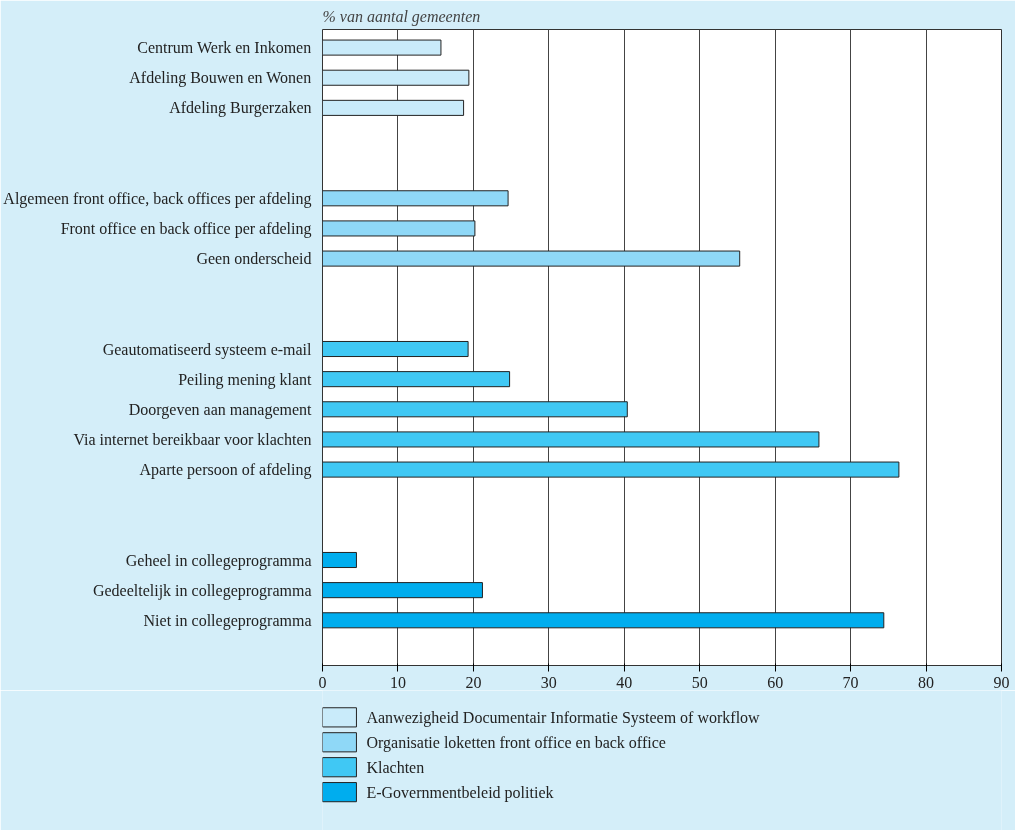 The image size is (1015, 836). I want to click on y-tick-label: Gedeeltelijk in collegeprogramma, so click(202, 590).